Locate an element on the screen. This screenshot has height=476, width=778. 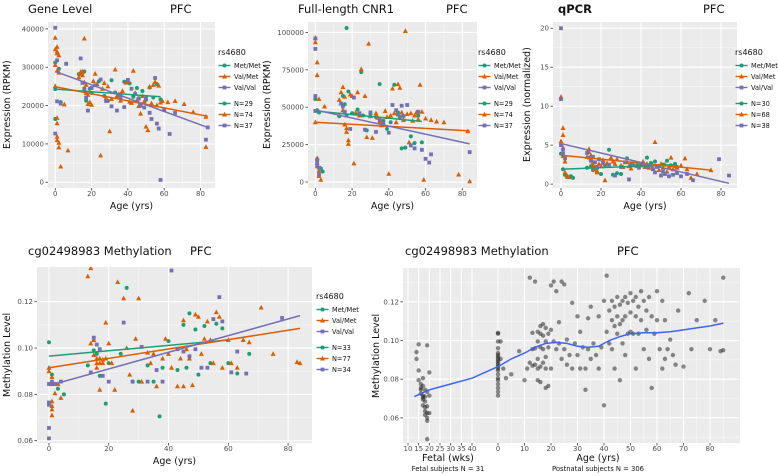
legend-item-n-68: N=68 is located at coordinates (756, 114).